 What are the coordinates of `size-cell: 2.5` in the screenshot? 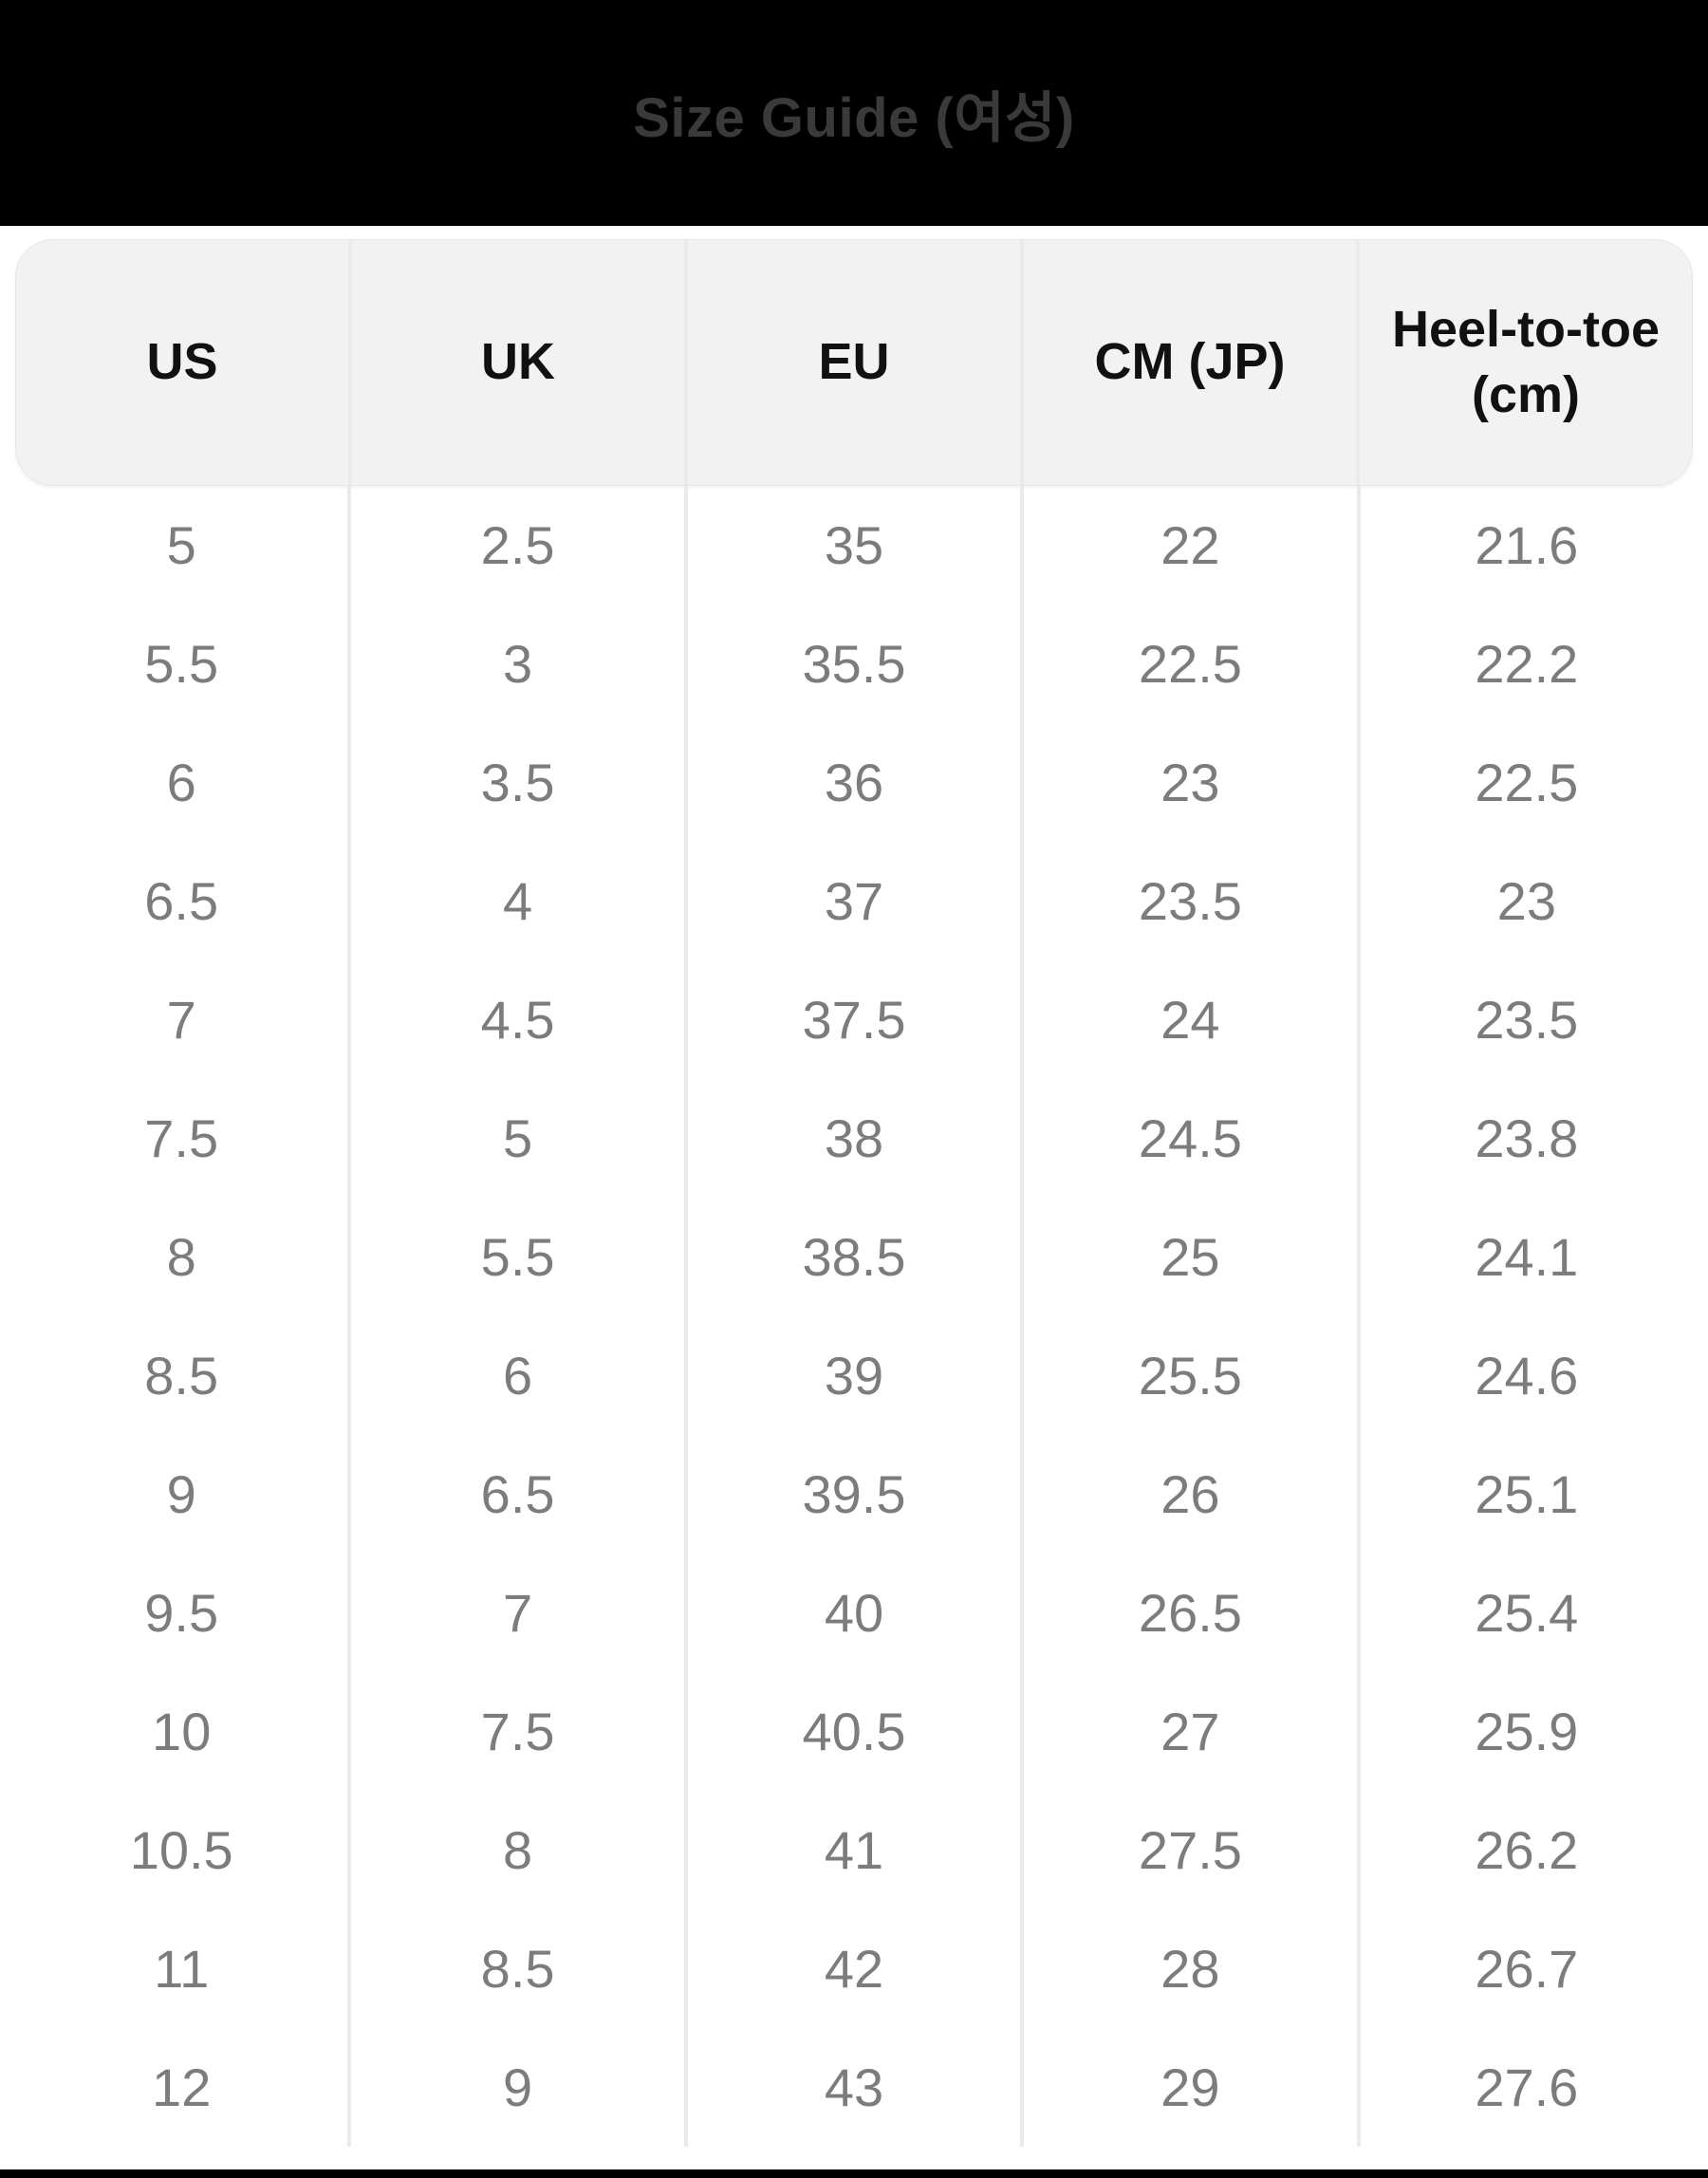 It's located at (519, 545).